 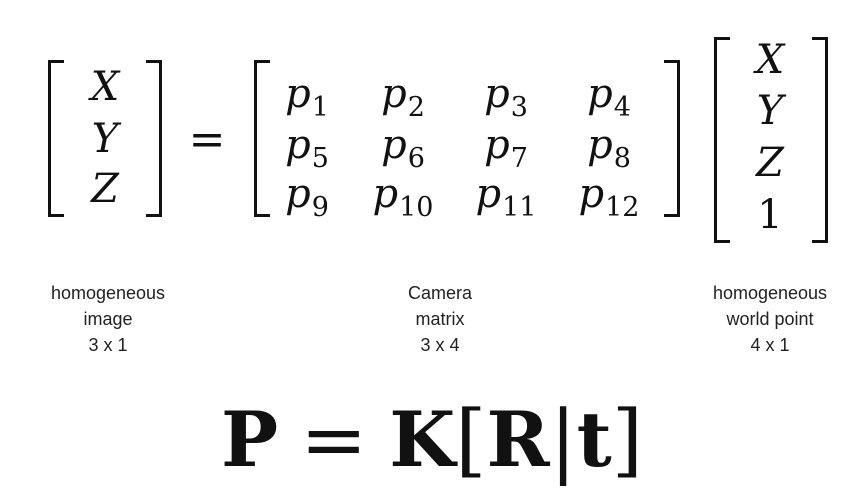 What do you see at coordinates (105, 189) in the screenshot?
I see `lhs-vector-entry-z: Z` at bounding box center [105, 189].